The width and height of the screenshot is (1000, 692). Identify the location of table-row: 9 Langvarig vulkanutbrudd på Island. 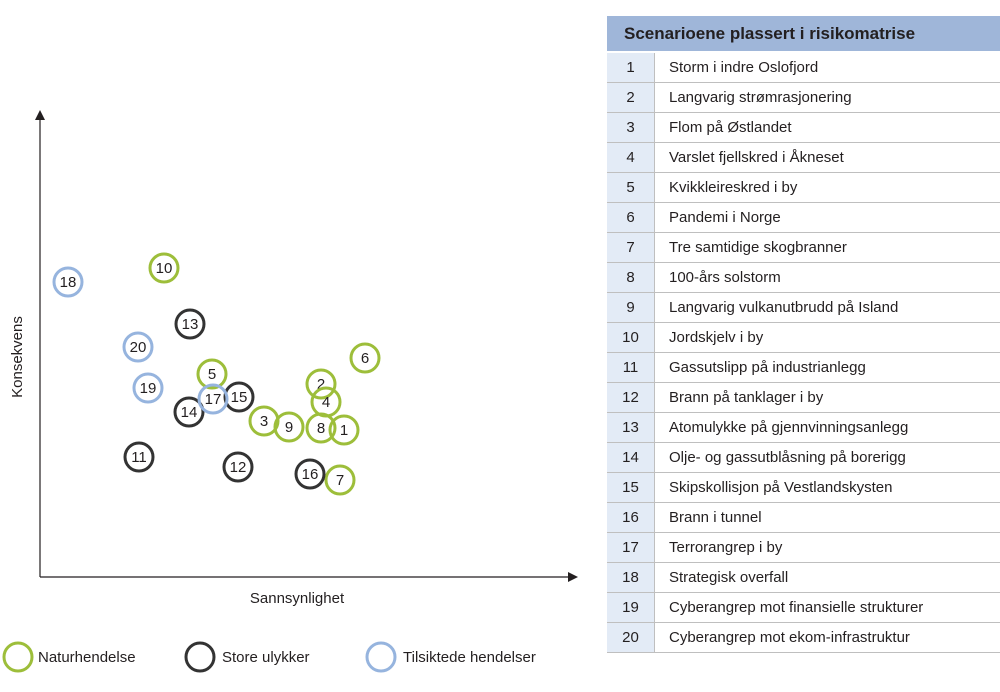
(803, 307).